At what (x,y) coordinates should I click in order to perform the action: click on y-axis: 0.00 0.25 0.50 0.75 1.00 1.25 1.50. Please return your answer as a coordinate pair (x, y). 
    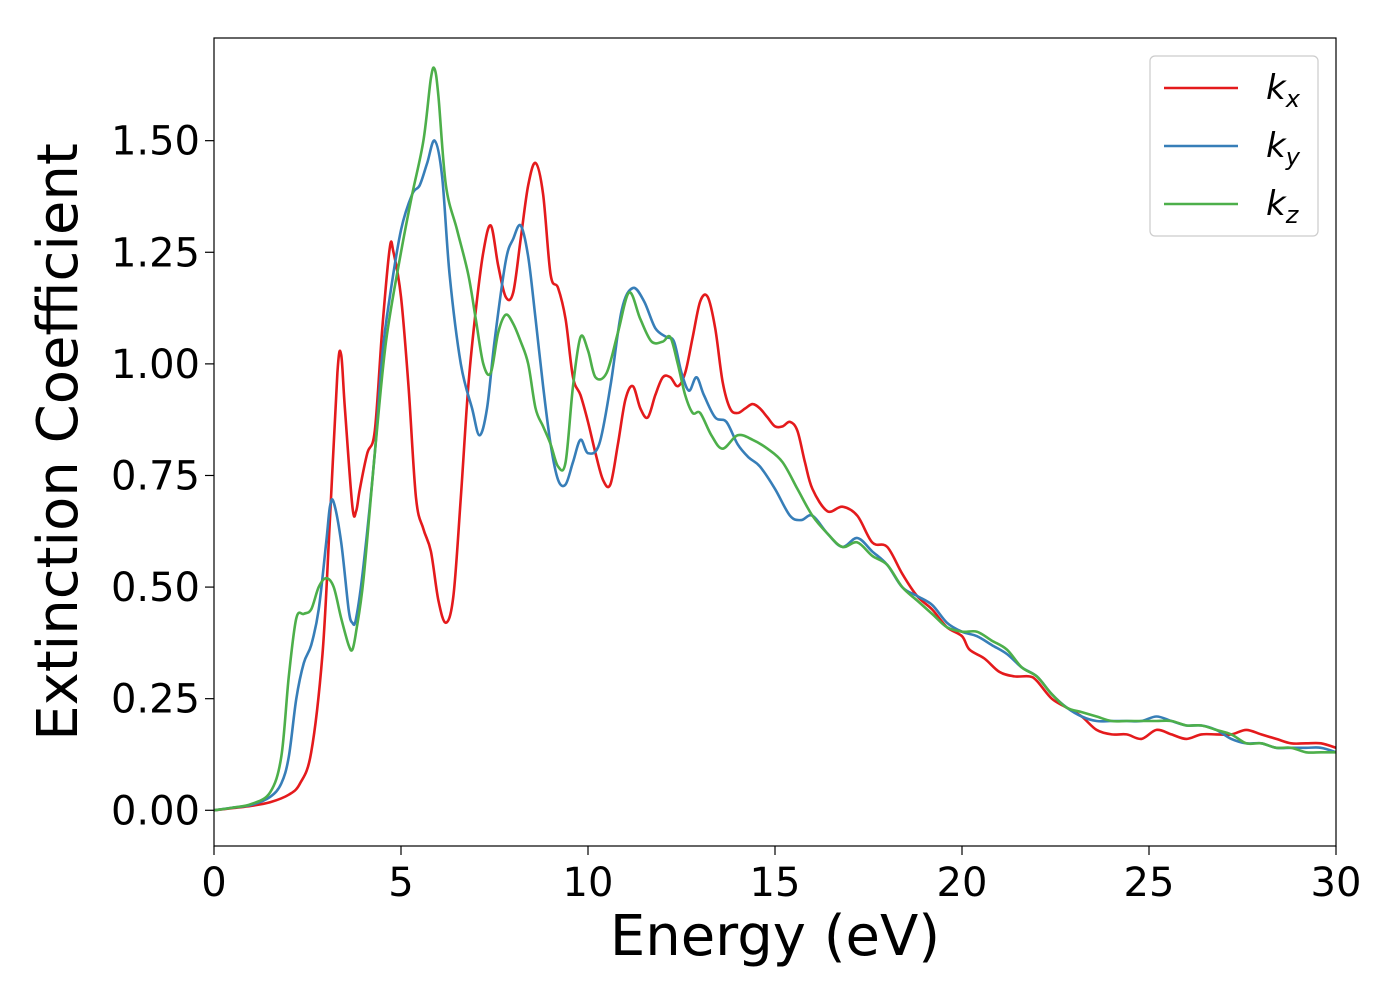
    Looking at the image, I should click on (162, 476).